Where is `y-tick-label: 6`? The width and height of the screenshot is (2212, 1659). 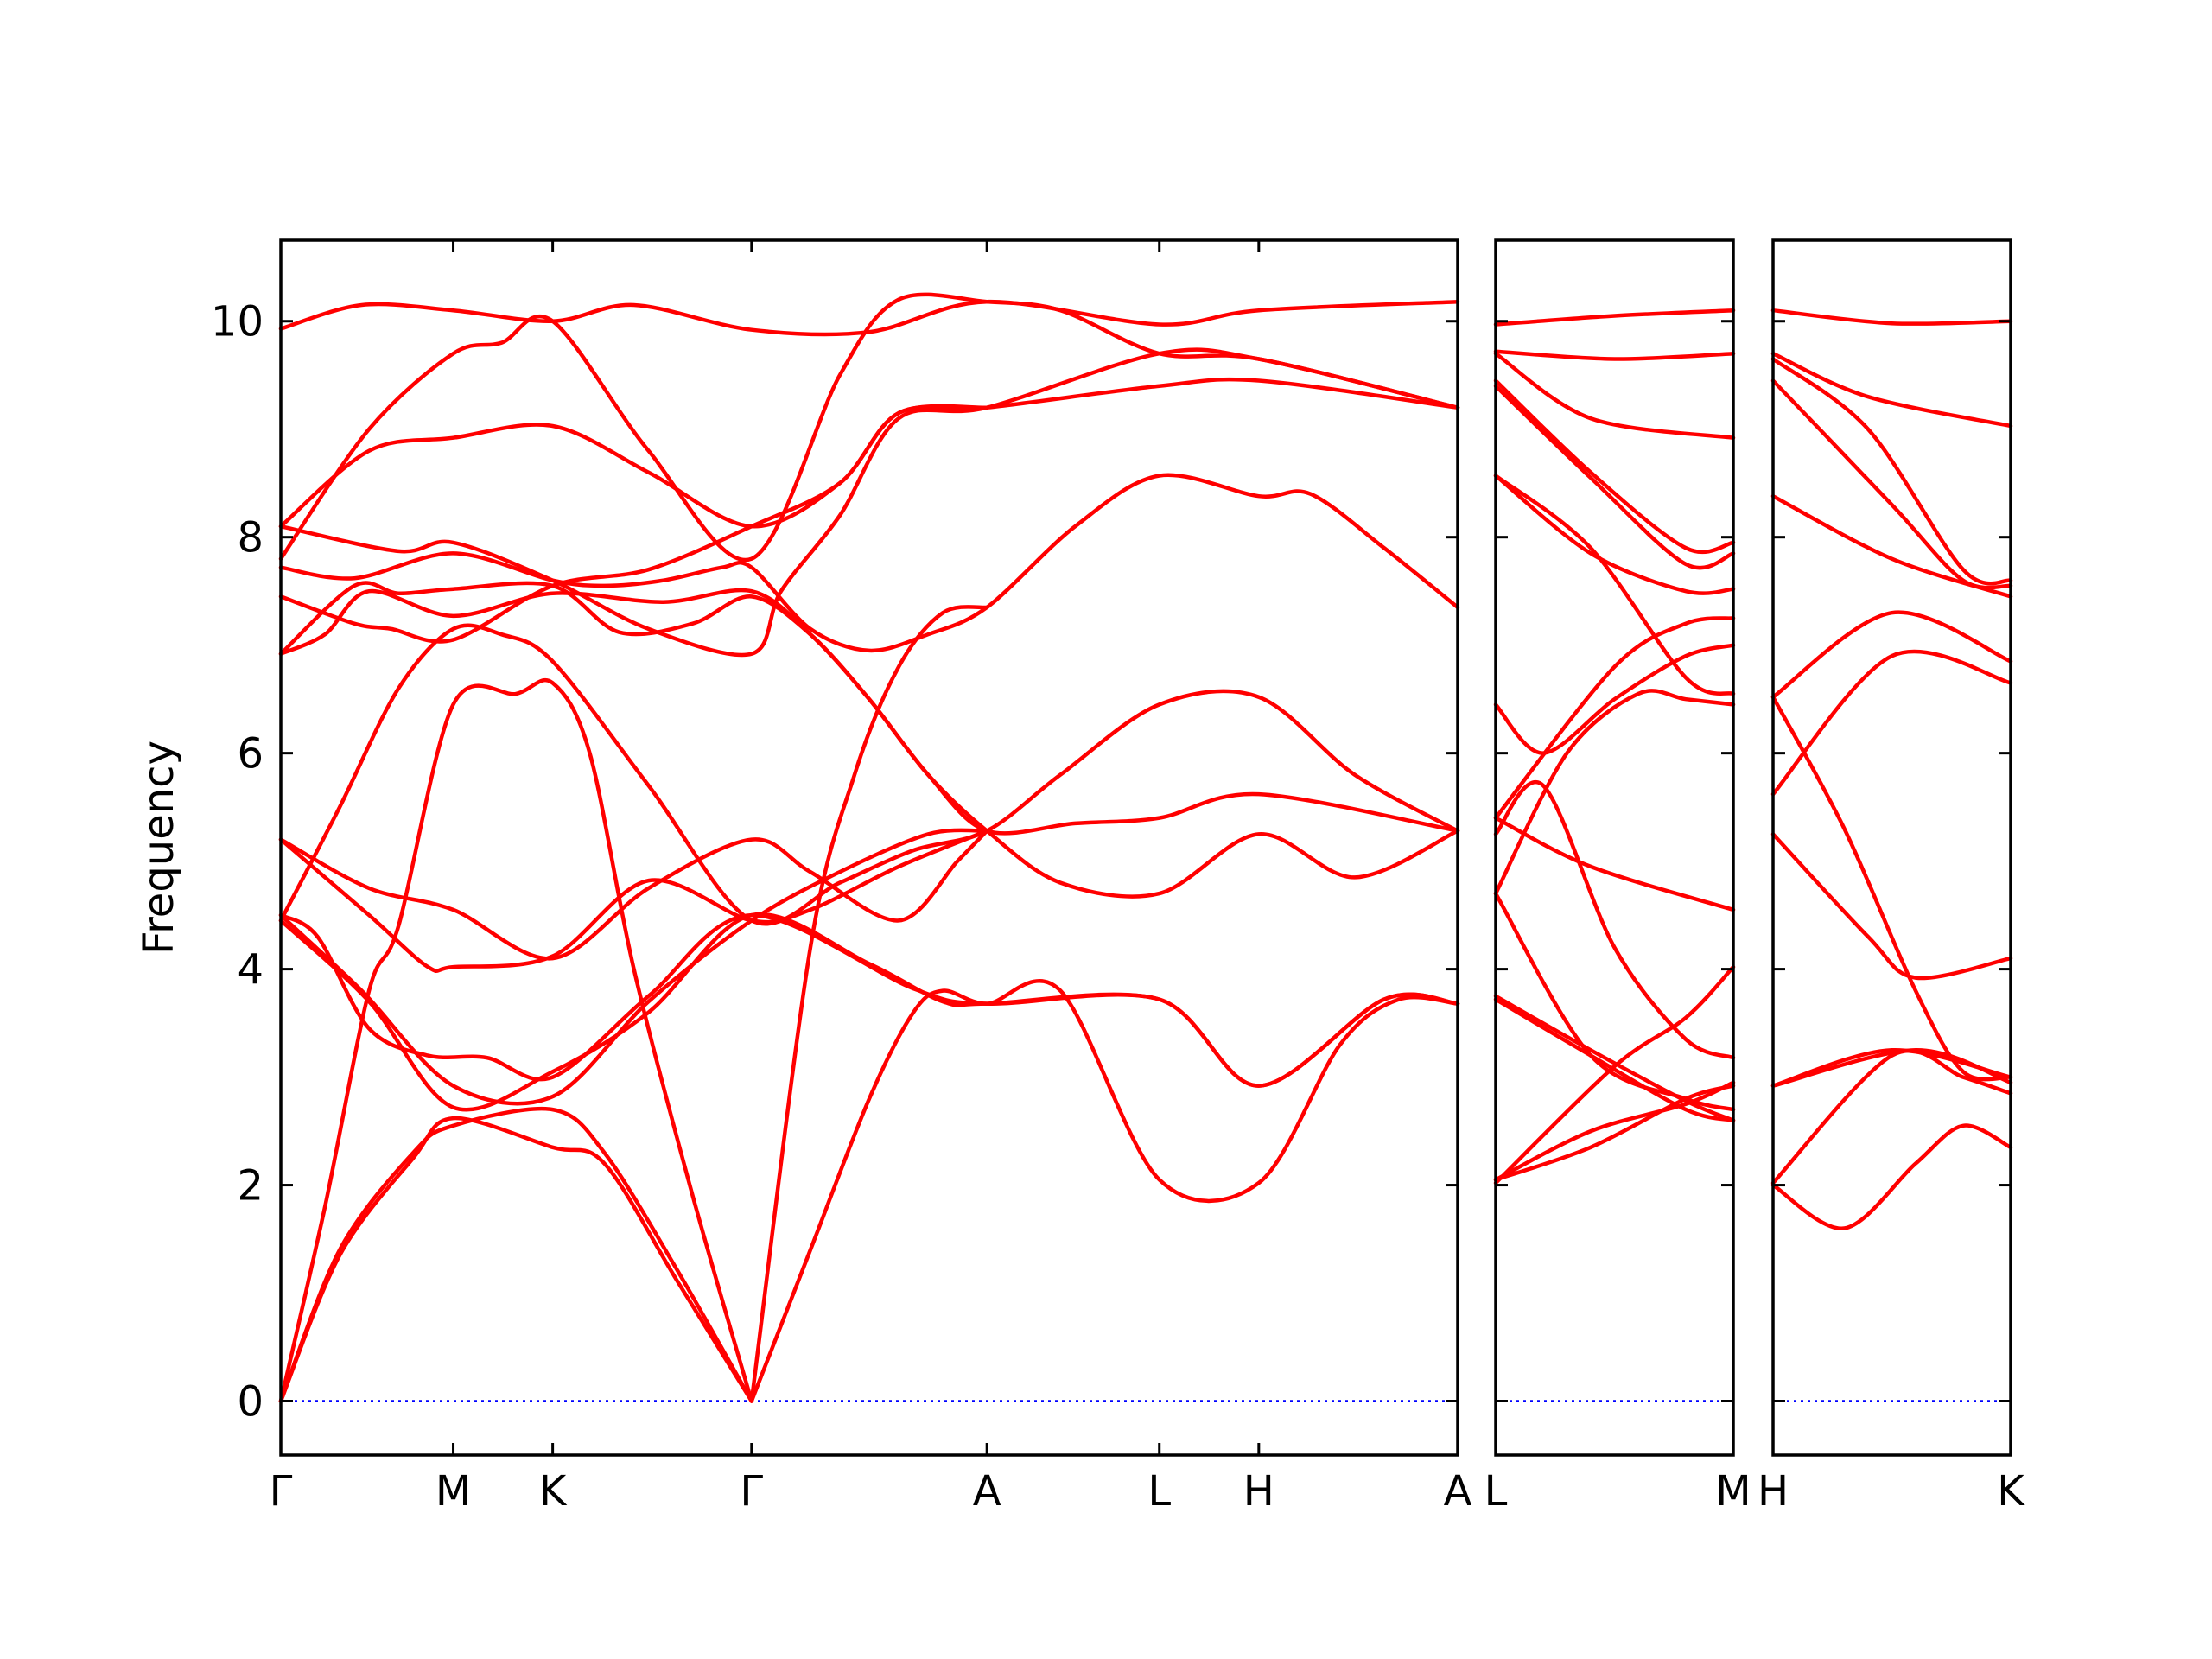
y-tick-label: 6 is located at coordinates (250, 754).